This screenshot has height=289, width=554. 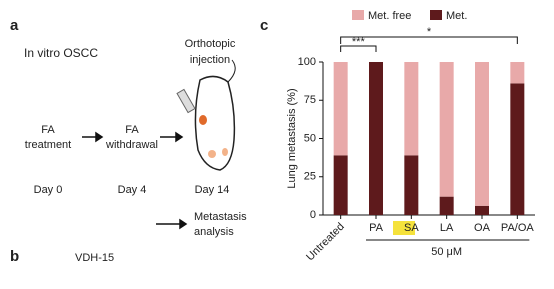 I want to click on step-text: injection, so click(x=210, y=60).